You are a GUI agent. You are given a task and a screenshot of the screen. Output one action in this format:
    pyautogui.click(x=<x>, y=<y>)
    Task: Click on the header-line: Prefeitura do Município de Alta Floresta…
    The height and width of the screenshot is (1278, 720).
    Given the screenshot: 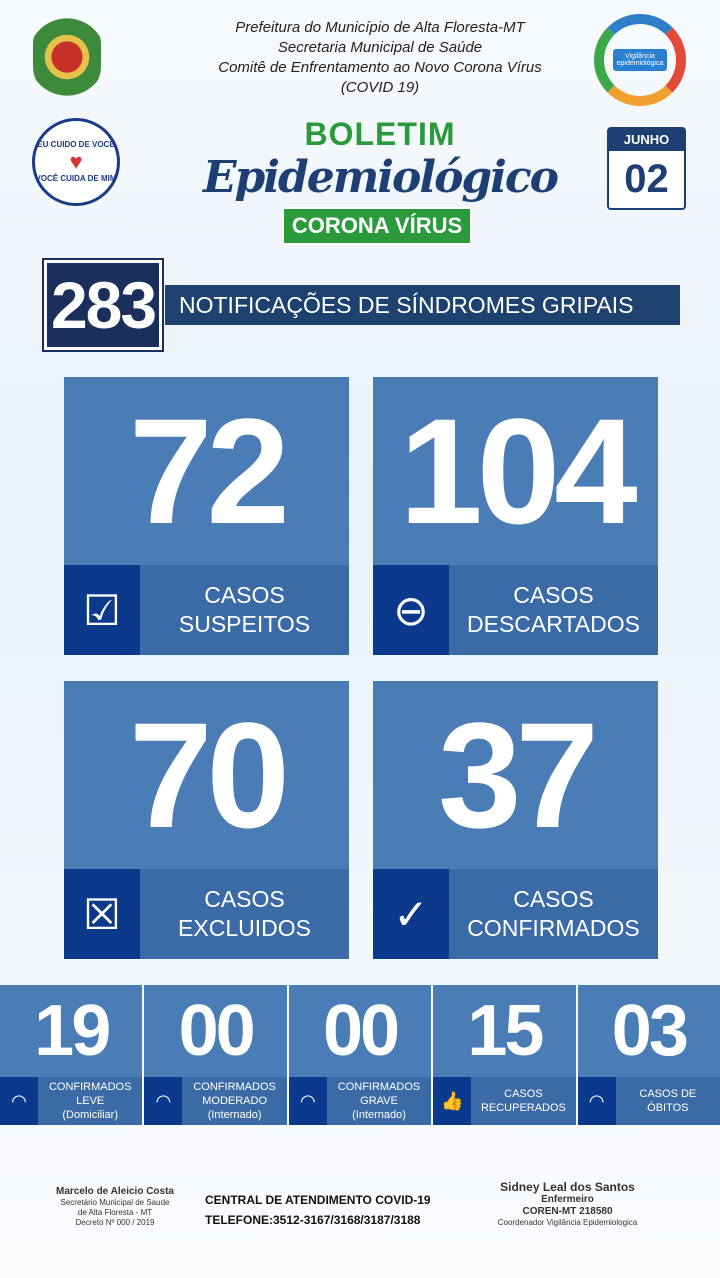 What is the action you would take?
    pyautogui.click(x=380, y=27)
    